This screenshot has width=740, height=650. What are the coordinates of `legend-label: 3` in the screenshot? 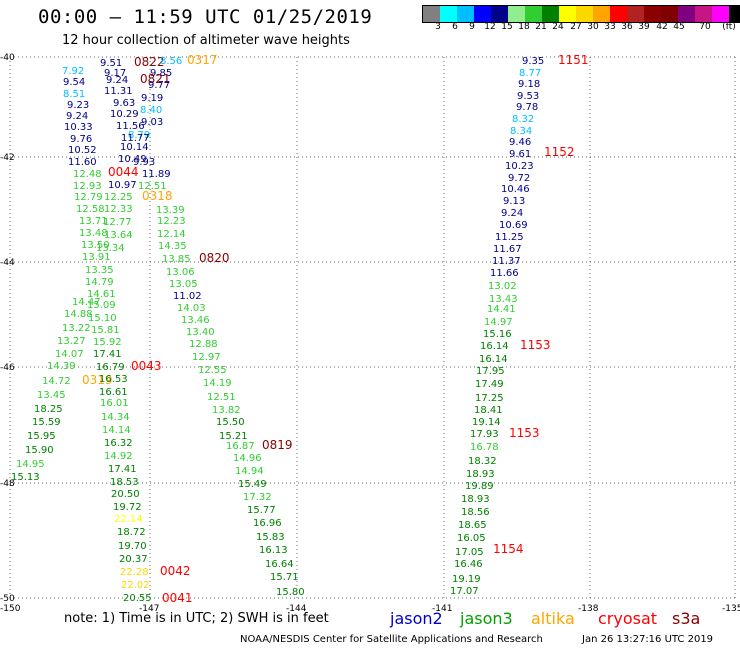 It's located at (438, 27).